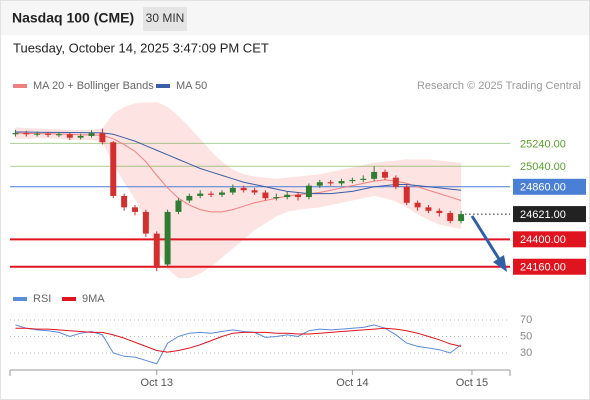 This screenshot has width=590, height=400. Describe the element at coordinates (543, 240) in the screenshot. I see `level-label: 24400.00` at that location.